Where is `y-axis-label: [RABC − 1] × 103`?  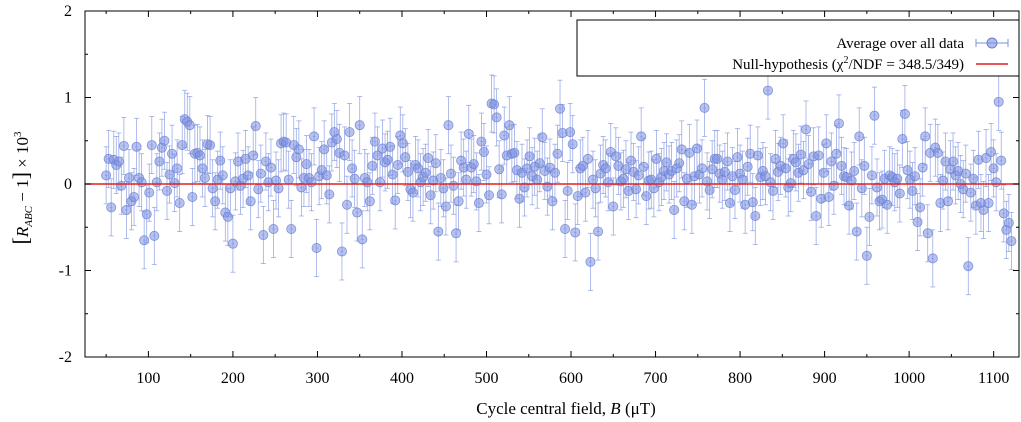 y-axis-label: [RABC − 1] × 103 is located at coordinates (21, 188).